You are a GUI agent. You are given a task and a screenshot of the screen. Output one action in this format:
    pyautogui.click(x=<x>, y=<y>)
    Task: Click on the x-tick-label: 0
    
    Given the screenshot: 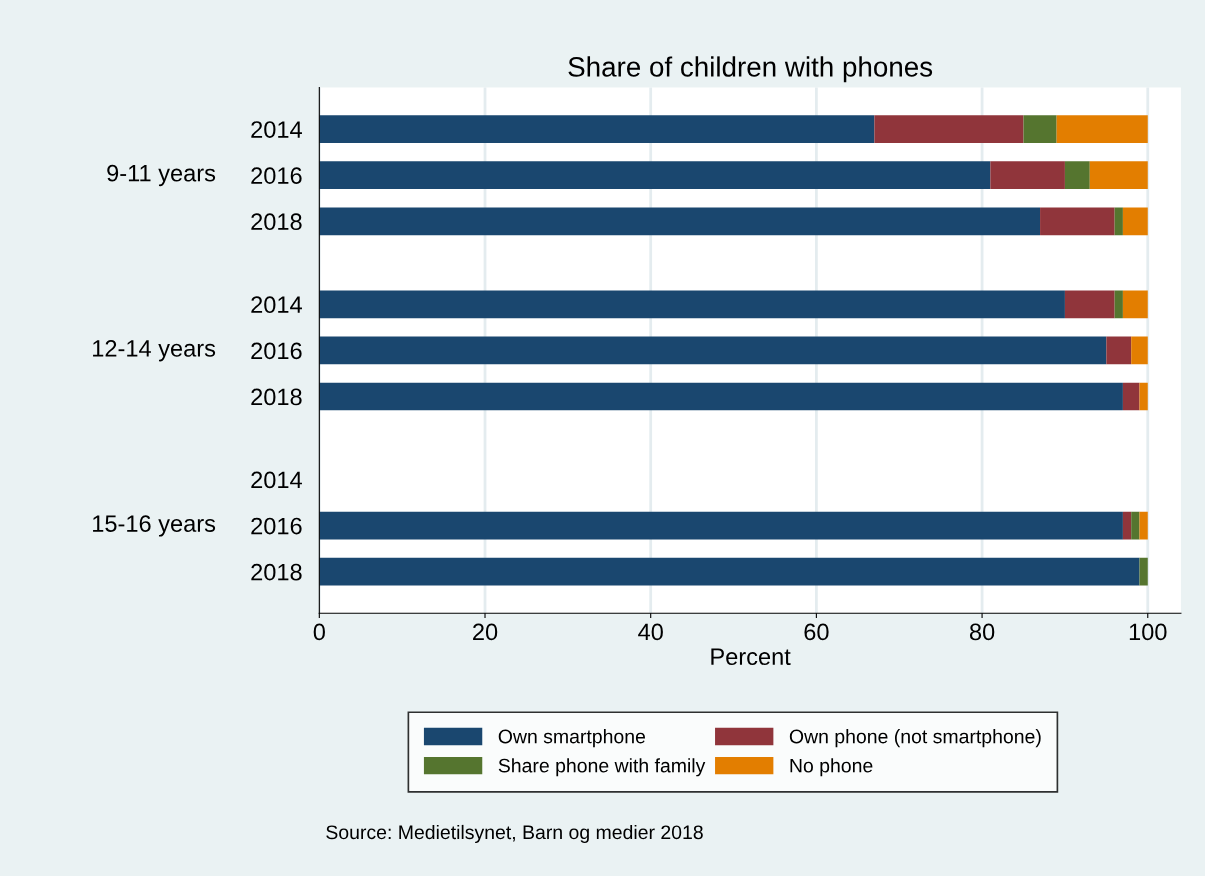 What is the action you would take?
    pyautogui.click(x=319, y=632)
    